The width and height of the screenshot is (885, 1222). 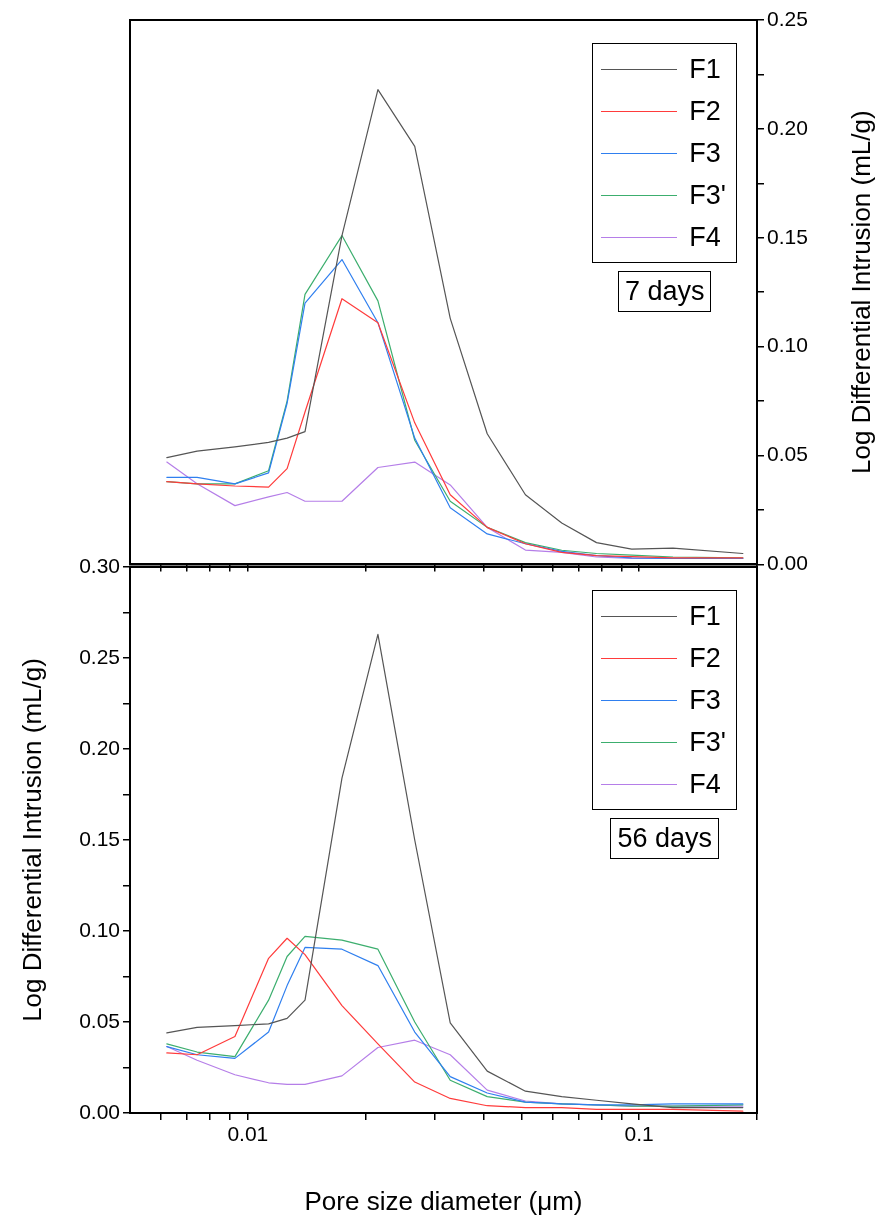 What do you see at coordinates (664, 838) in the screenshot?
I see `annotation: 56 days` at bounding box center [664, 838].